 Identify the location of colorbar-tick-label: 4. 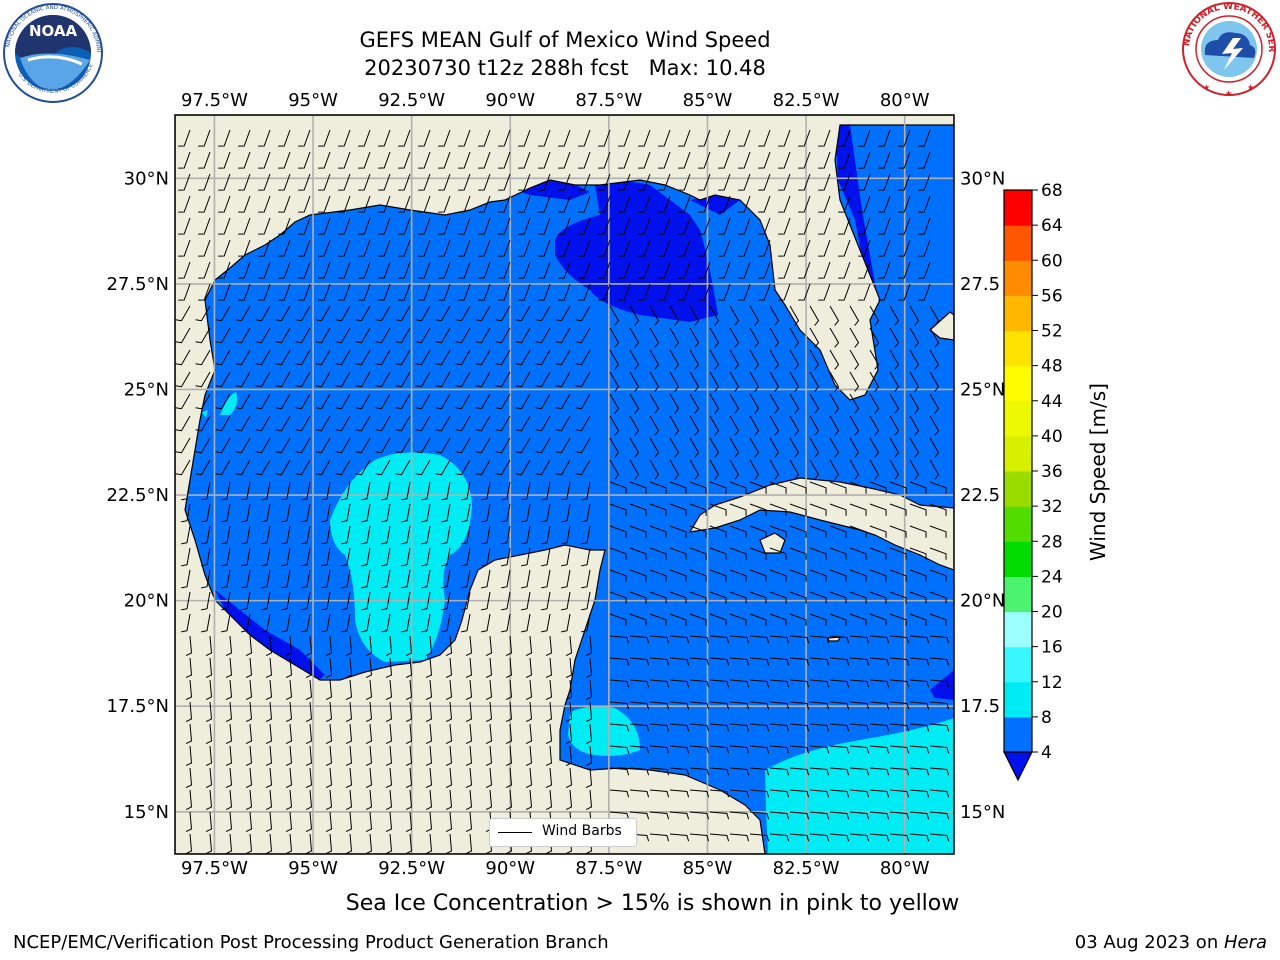
(1046, 753).